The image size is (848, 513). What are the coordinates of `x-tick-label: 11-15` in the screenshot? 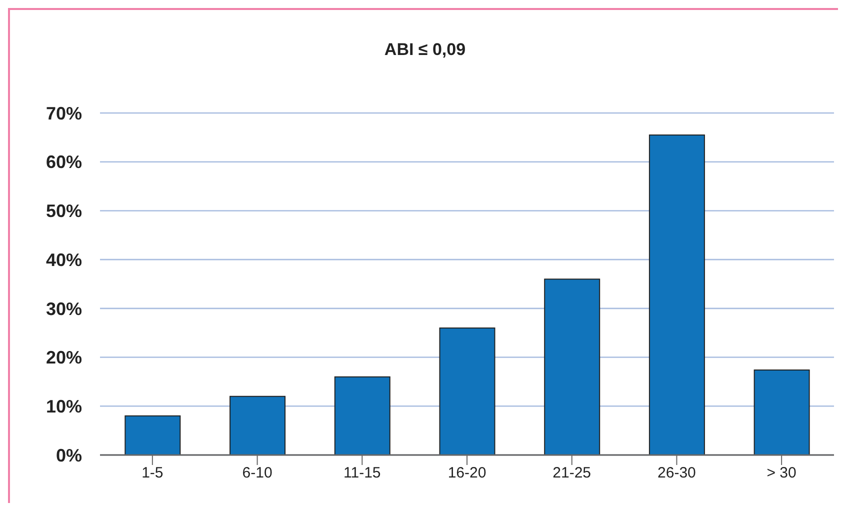 It's located at (362, 473).